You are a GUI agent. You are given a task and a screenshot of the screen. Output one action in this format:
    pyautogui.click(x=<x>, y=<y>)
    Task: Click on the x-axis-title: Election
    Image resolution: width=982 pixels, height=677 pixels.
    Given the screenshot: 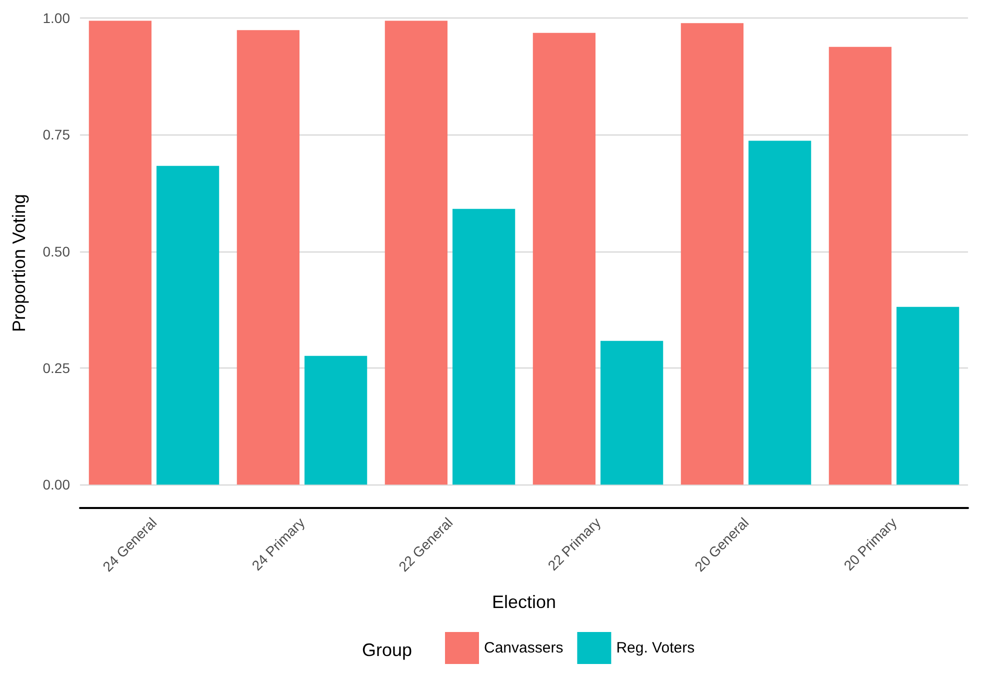 What is the action you would take?
    pyautogui.click(x=524, y=602)
    